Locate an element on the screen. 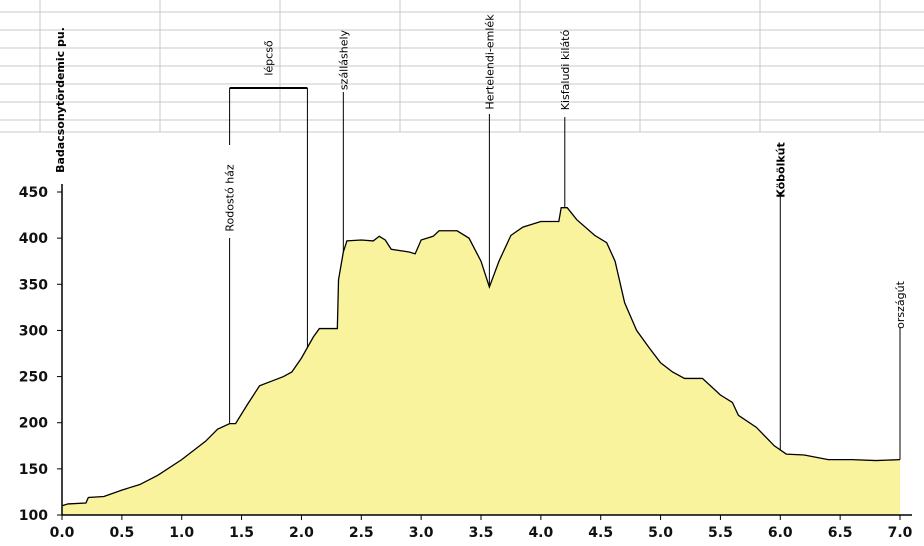  x-tick-label: 1.5 is located at coordinates (241, 533).